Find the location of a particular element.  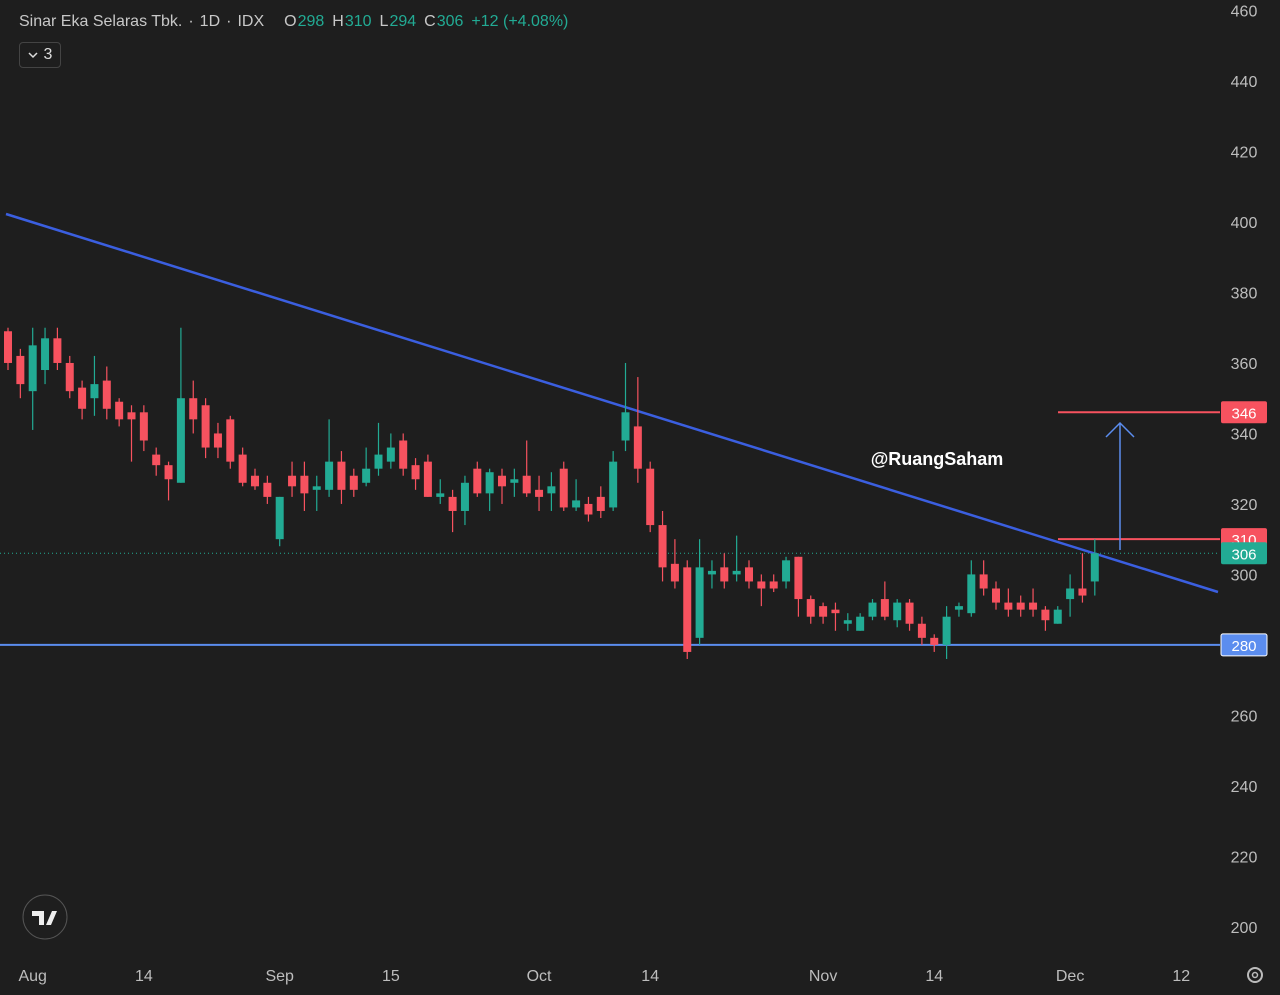

logo is located at coordinates (45, 917).